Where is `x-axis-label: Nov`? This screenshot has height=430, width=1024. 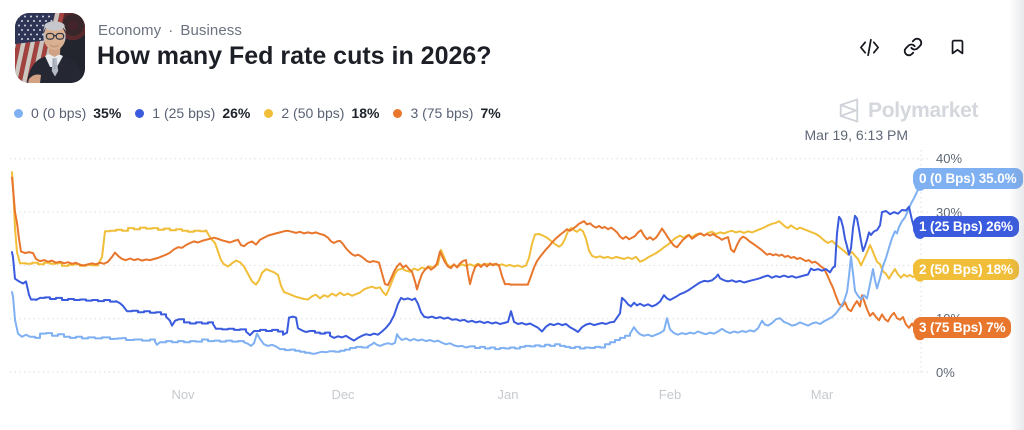 x-axis-label: Nov is located at coordinates (183, 394).